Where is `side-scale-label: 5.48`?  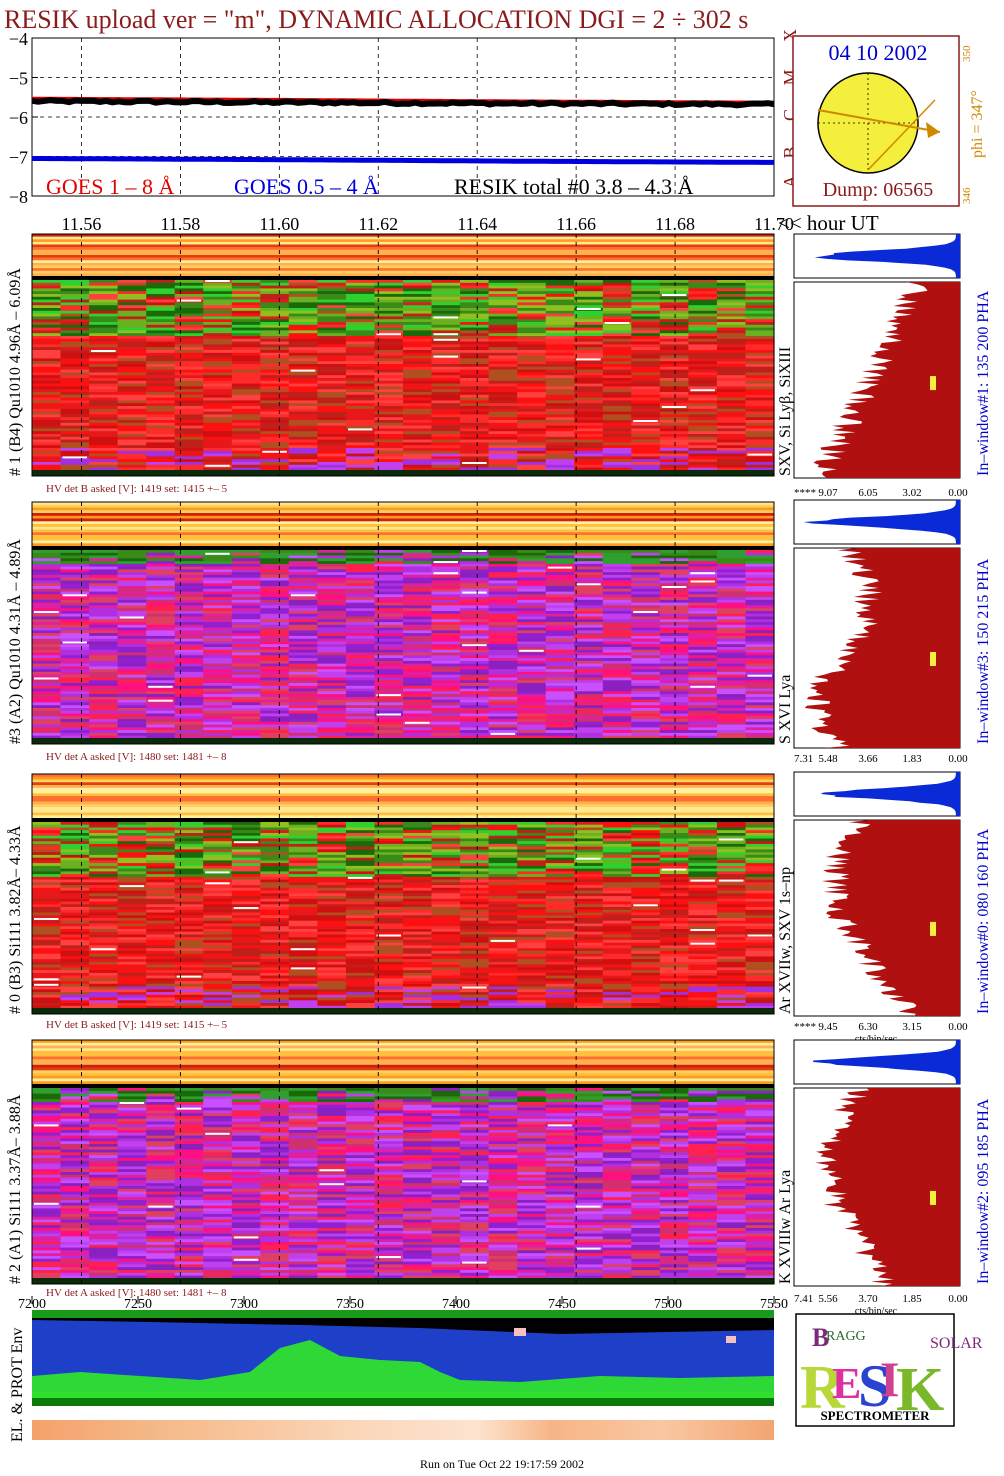 side-scale-label: 5.48 is located at coordinates (828, 759).